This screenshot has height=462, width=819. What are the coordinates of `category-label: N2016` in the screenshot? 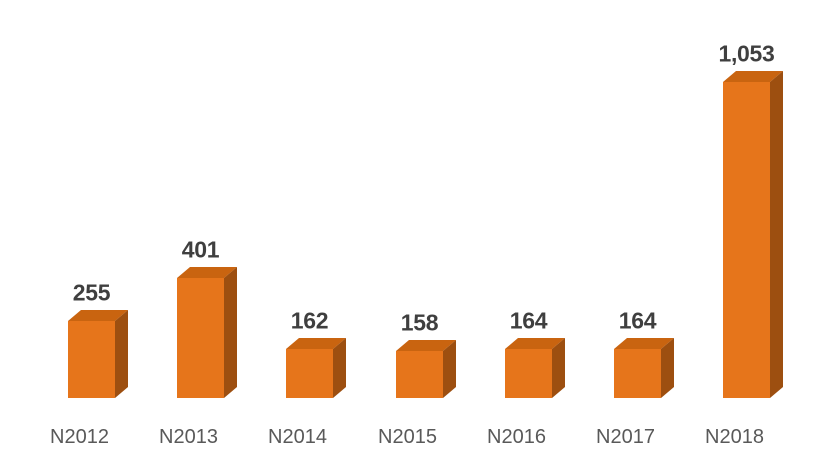 It's located at (516, 437).